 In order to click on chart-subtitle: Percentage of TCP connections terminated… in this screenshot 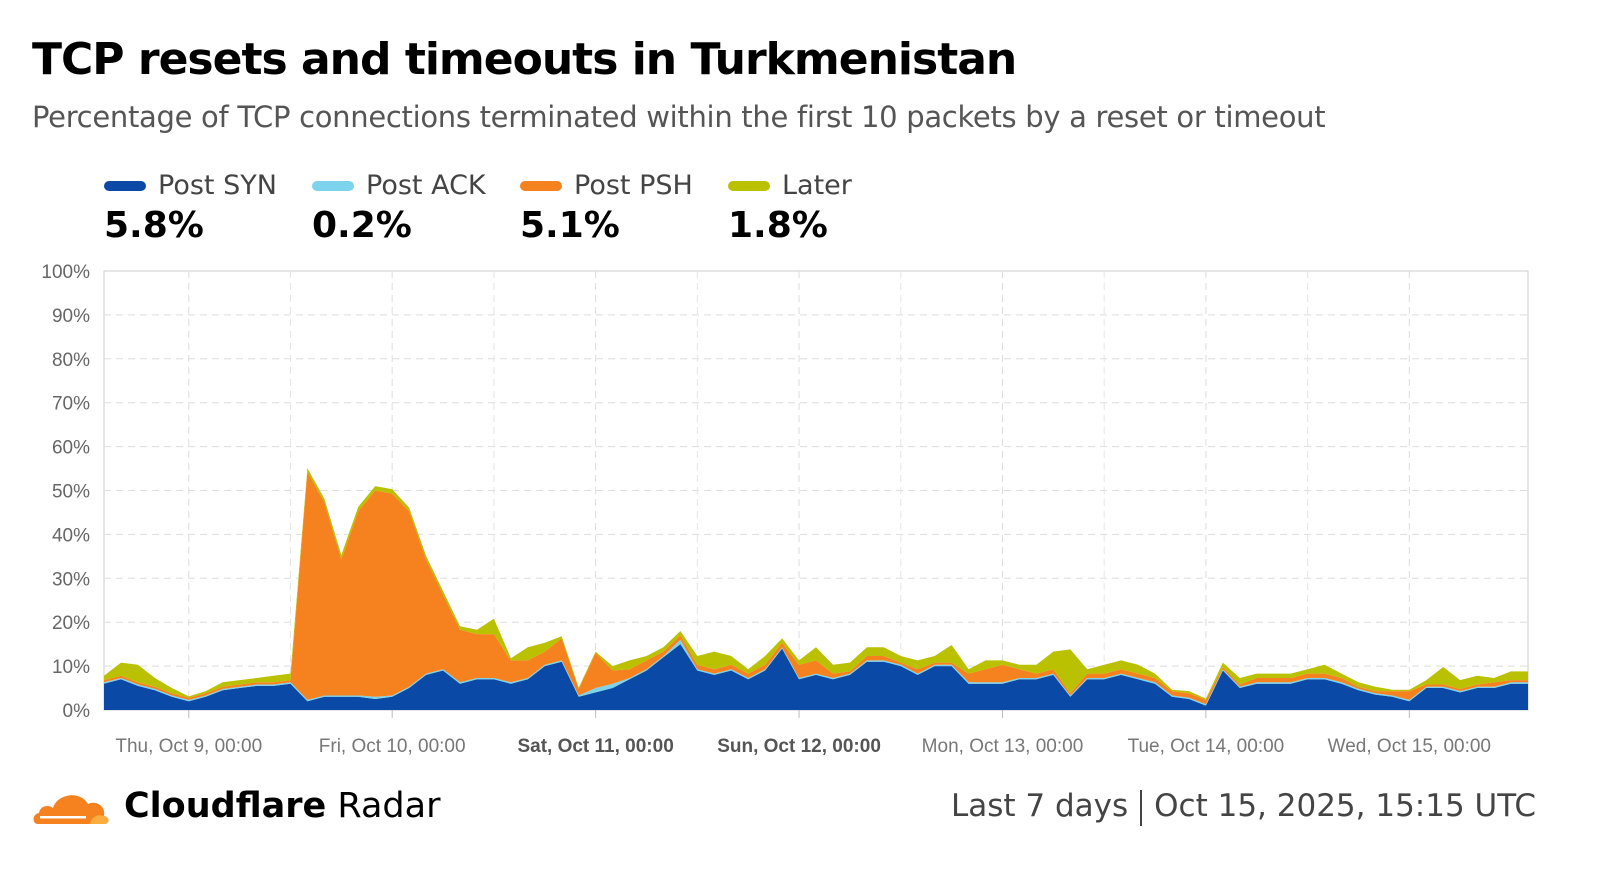, I will do `click(679, 117)`.